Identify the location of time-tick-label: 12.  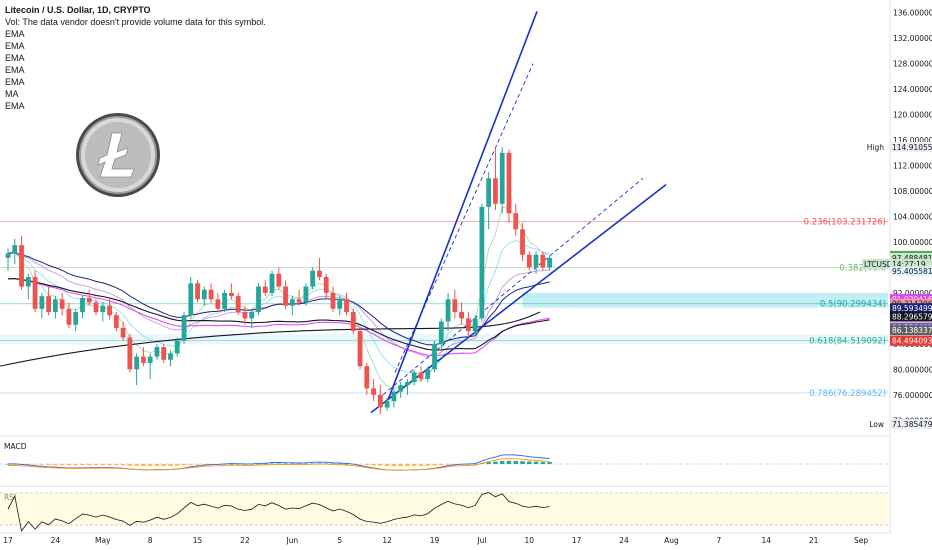
(387, 540).